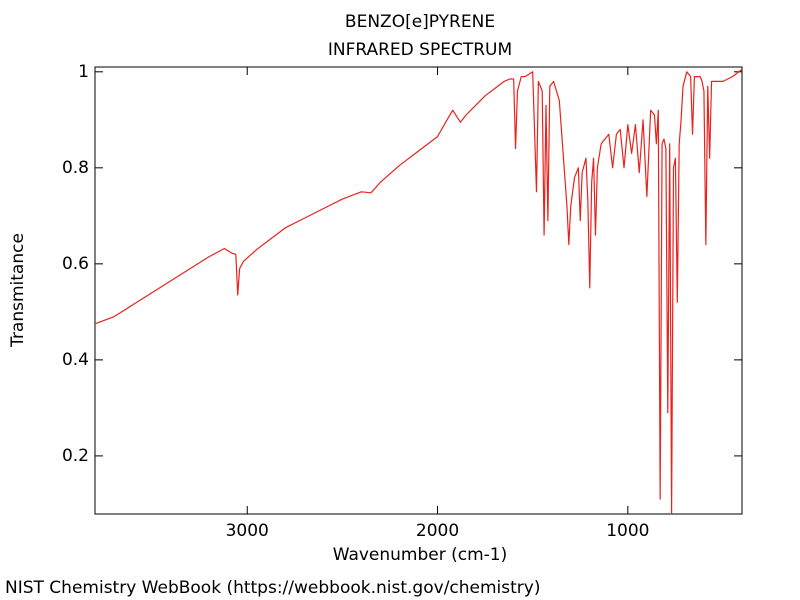 Image resolution: width=800 pixels, height=600 pixels. What do you see at coordinates (437, 531) in the screenshot?
I see `x-tick-label: 2000` at bounding box center [437, 531].